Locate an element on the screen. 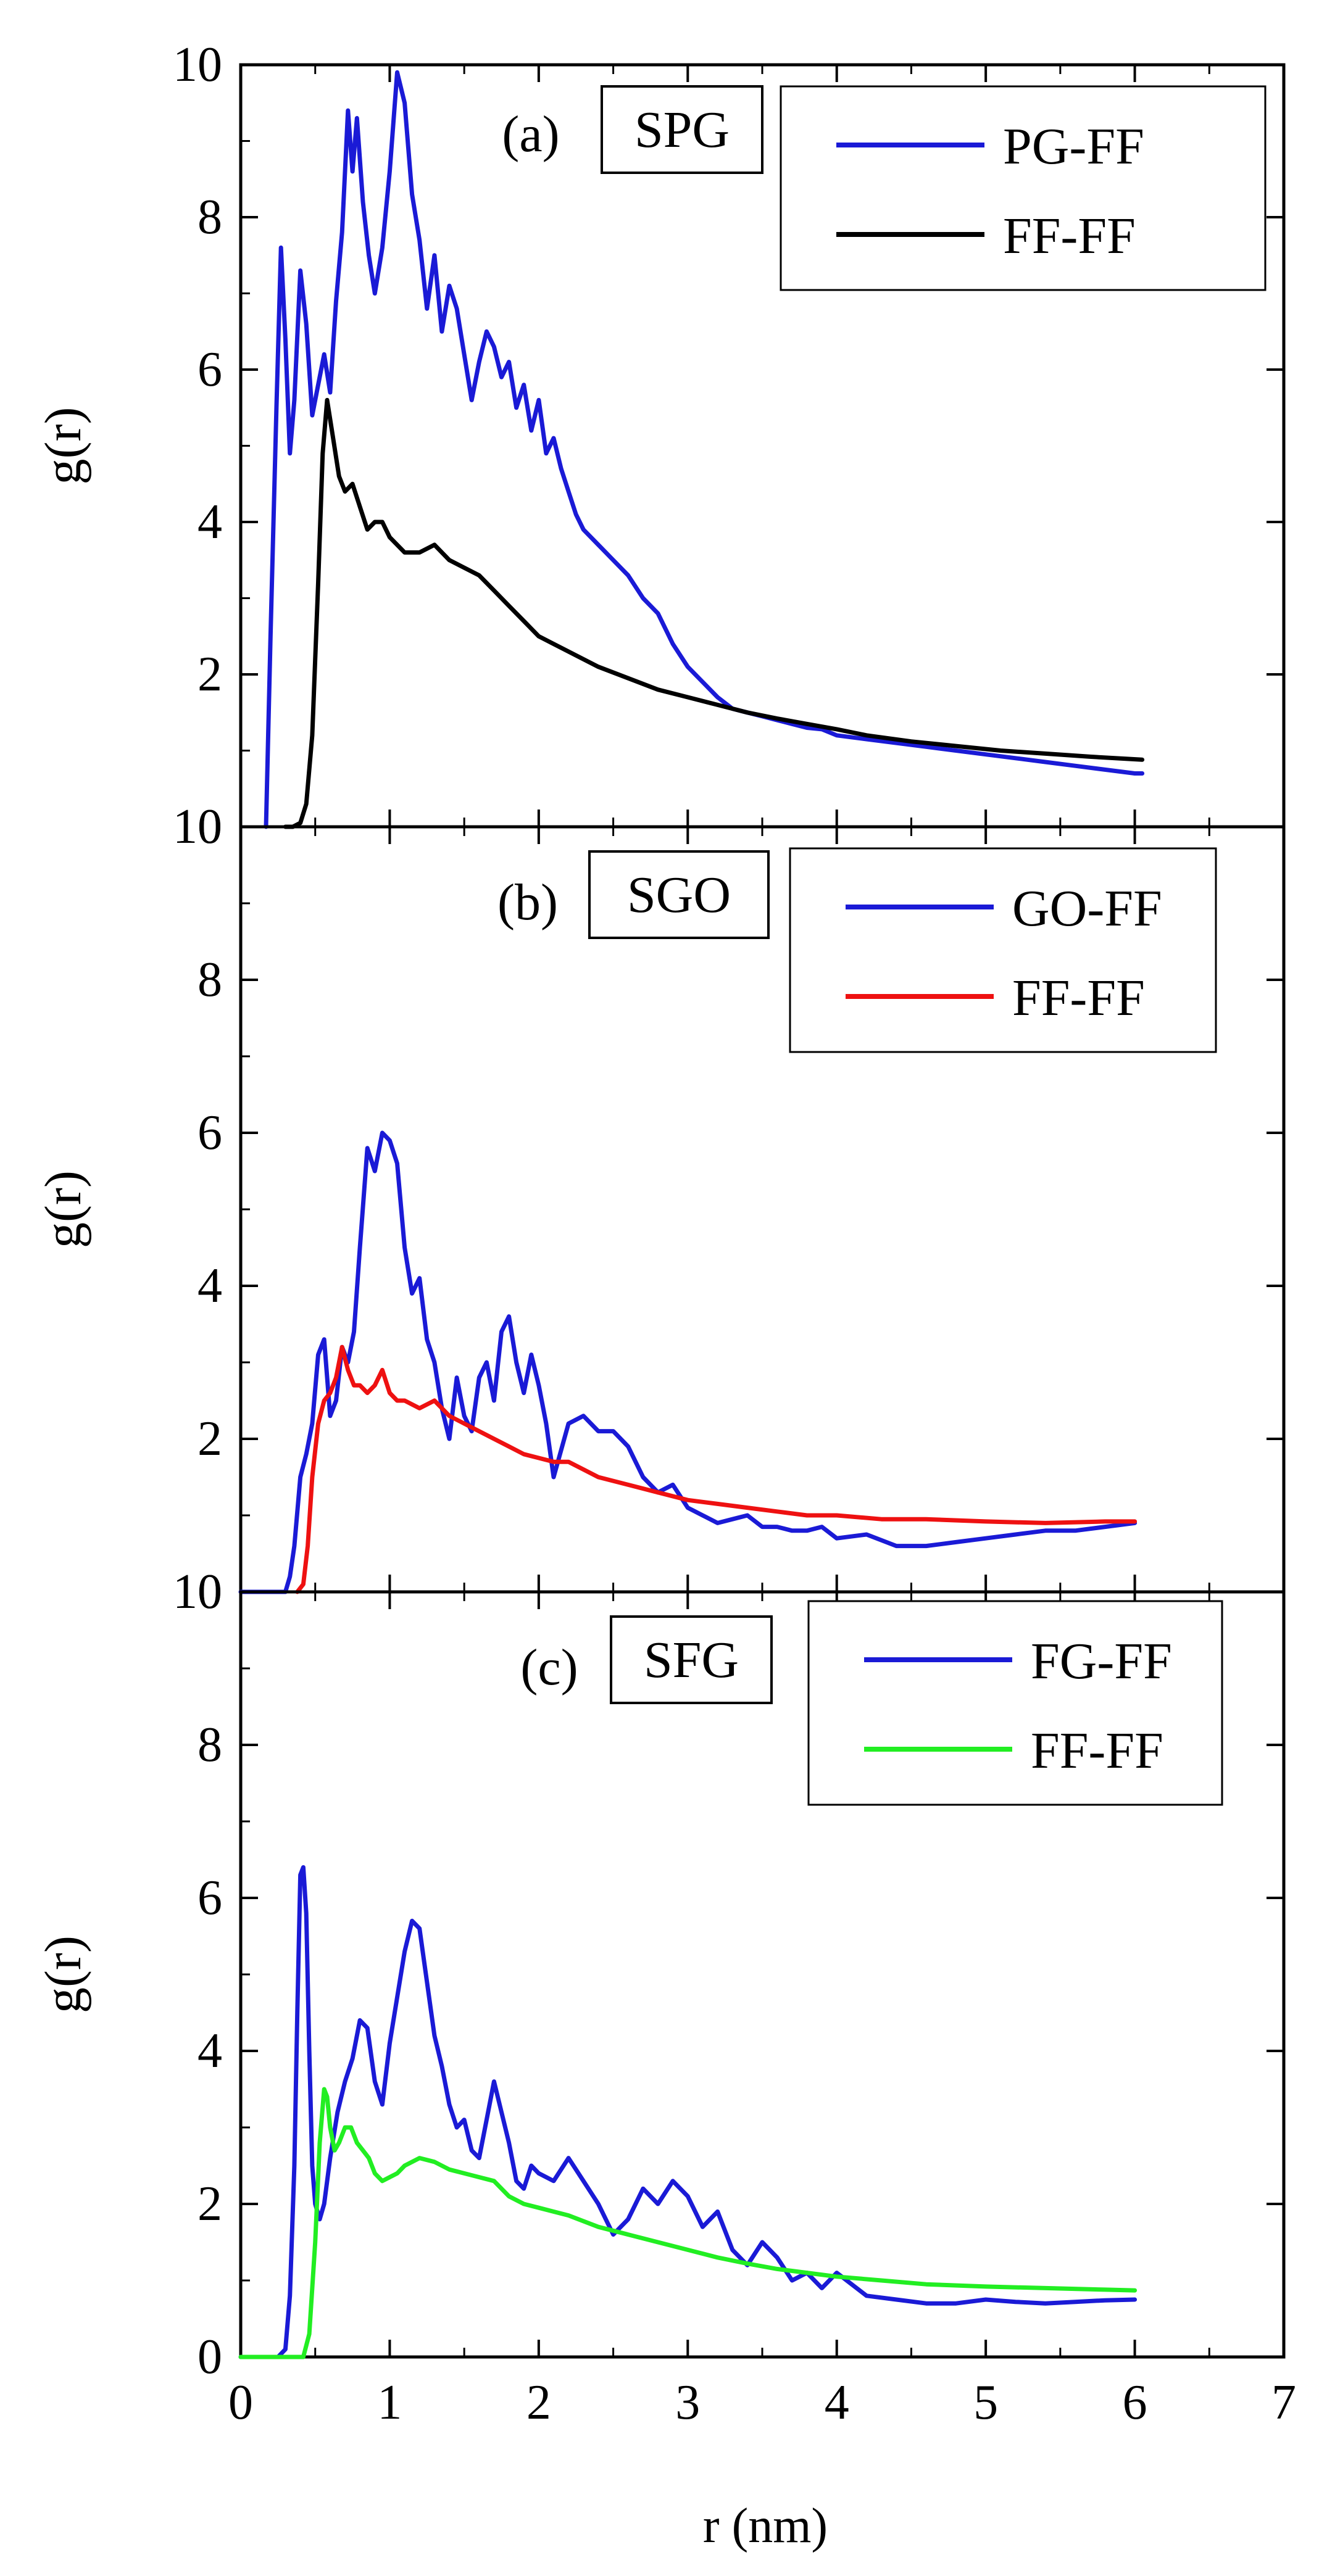 This screenshot has width=1327, height=2576. panel-label: (a) is located at coordinates (530, 134).